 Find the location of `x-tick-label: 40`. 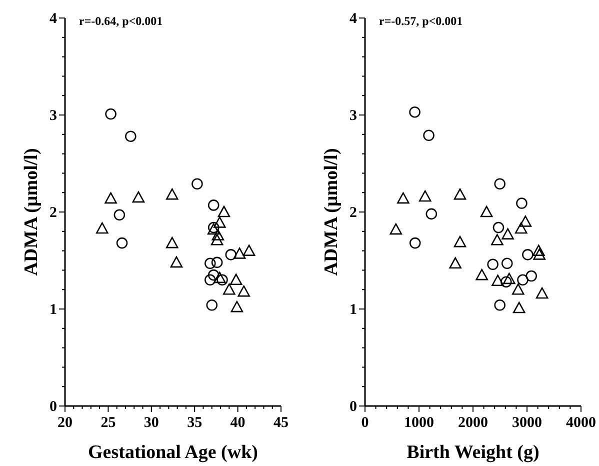

x-tick-label: 40 is located at coordinates (238, 423).